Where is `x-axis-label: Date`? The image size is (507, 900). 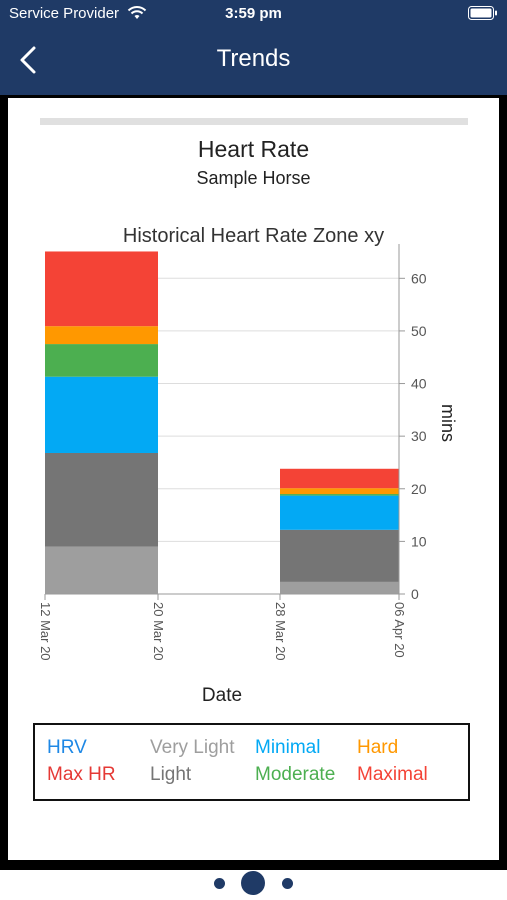 x-axis-label: Date is located at coordinates (222, 695).